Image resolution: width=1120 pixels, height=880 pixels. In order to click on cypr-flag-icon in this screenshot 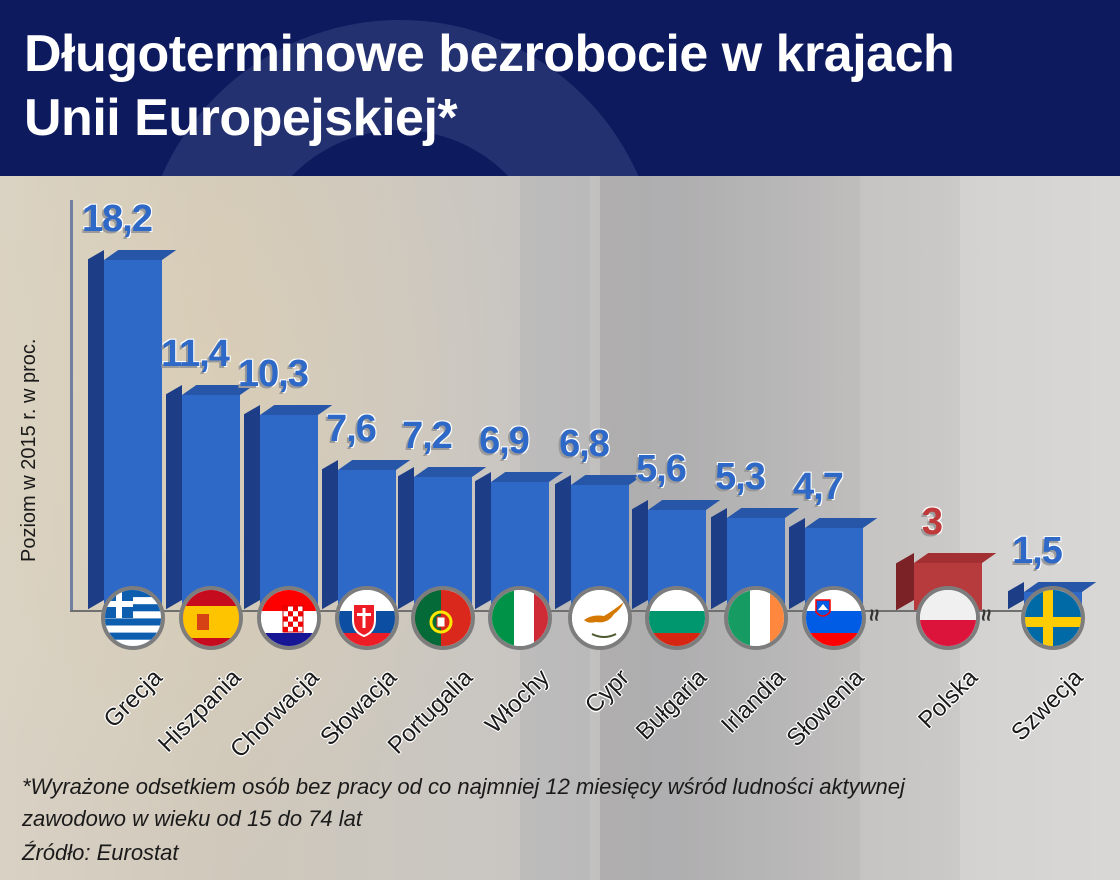, I will do `click(600, 618)`.